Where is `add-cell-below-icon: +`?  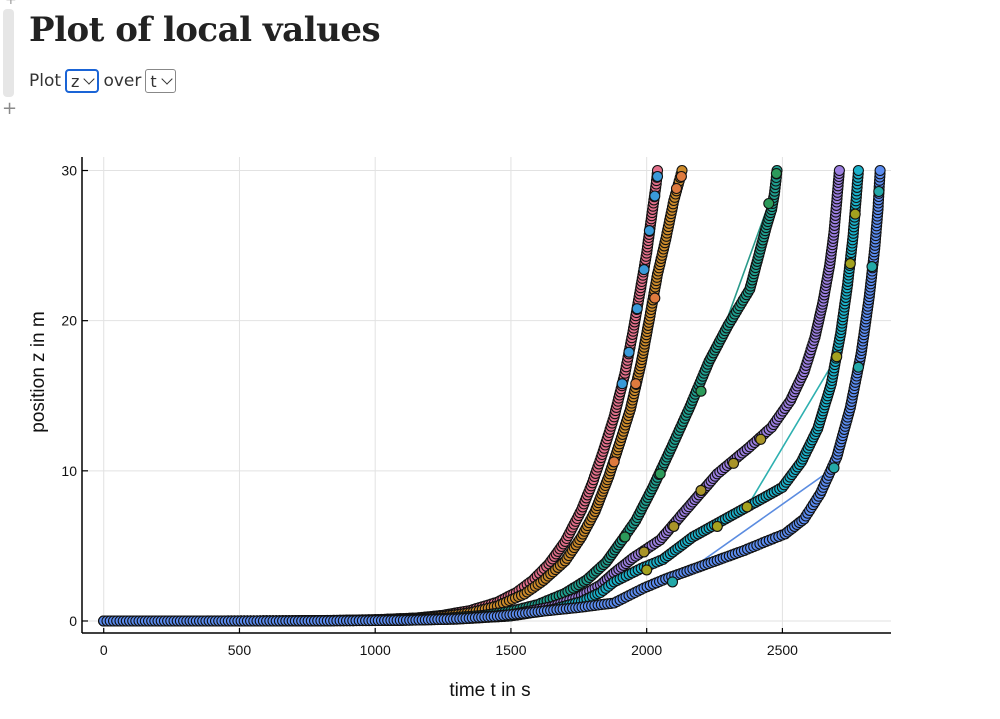
add-cell-below-icon: + is located at coordinates (10, 108).